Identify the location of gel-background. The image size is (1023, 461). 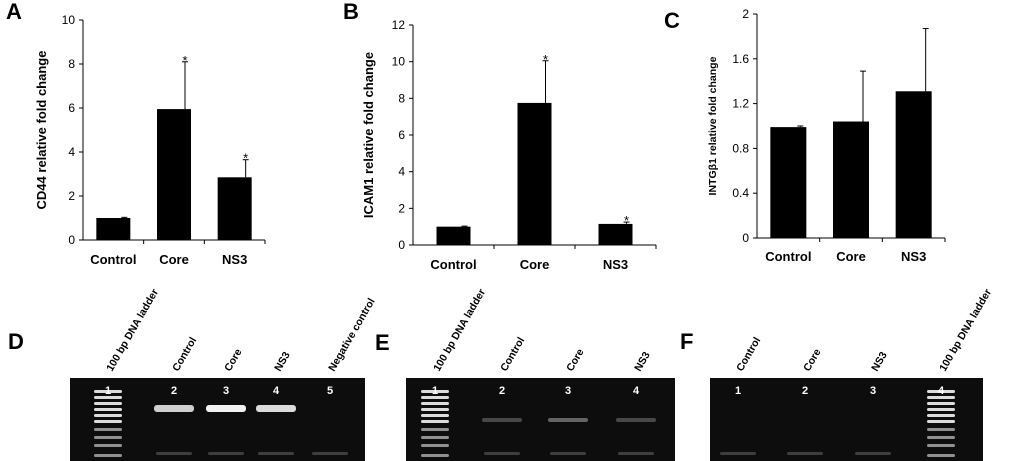
(540, 419).